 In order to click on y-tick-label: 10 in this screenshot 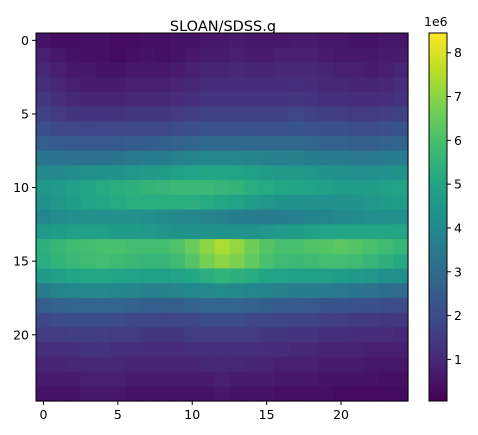, I will do `click(21, 187)`.